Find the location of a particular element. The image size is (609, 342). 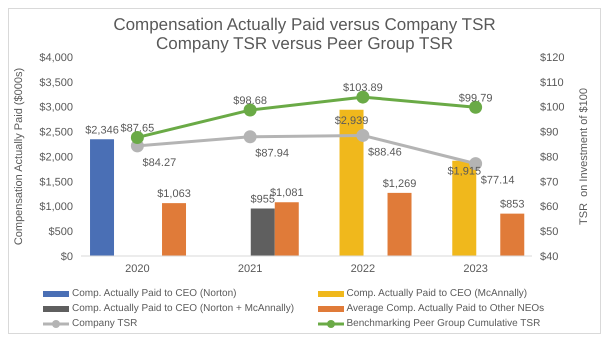

y-axis-title: Compensation Actually Paid ($000s) is located at coordinates (18, 157).